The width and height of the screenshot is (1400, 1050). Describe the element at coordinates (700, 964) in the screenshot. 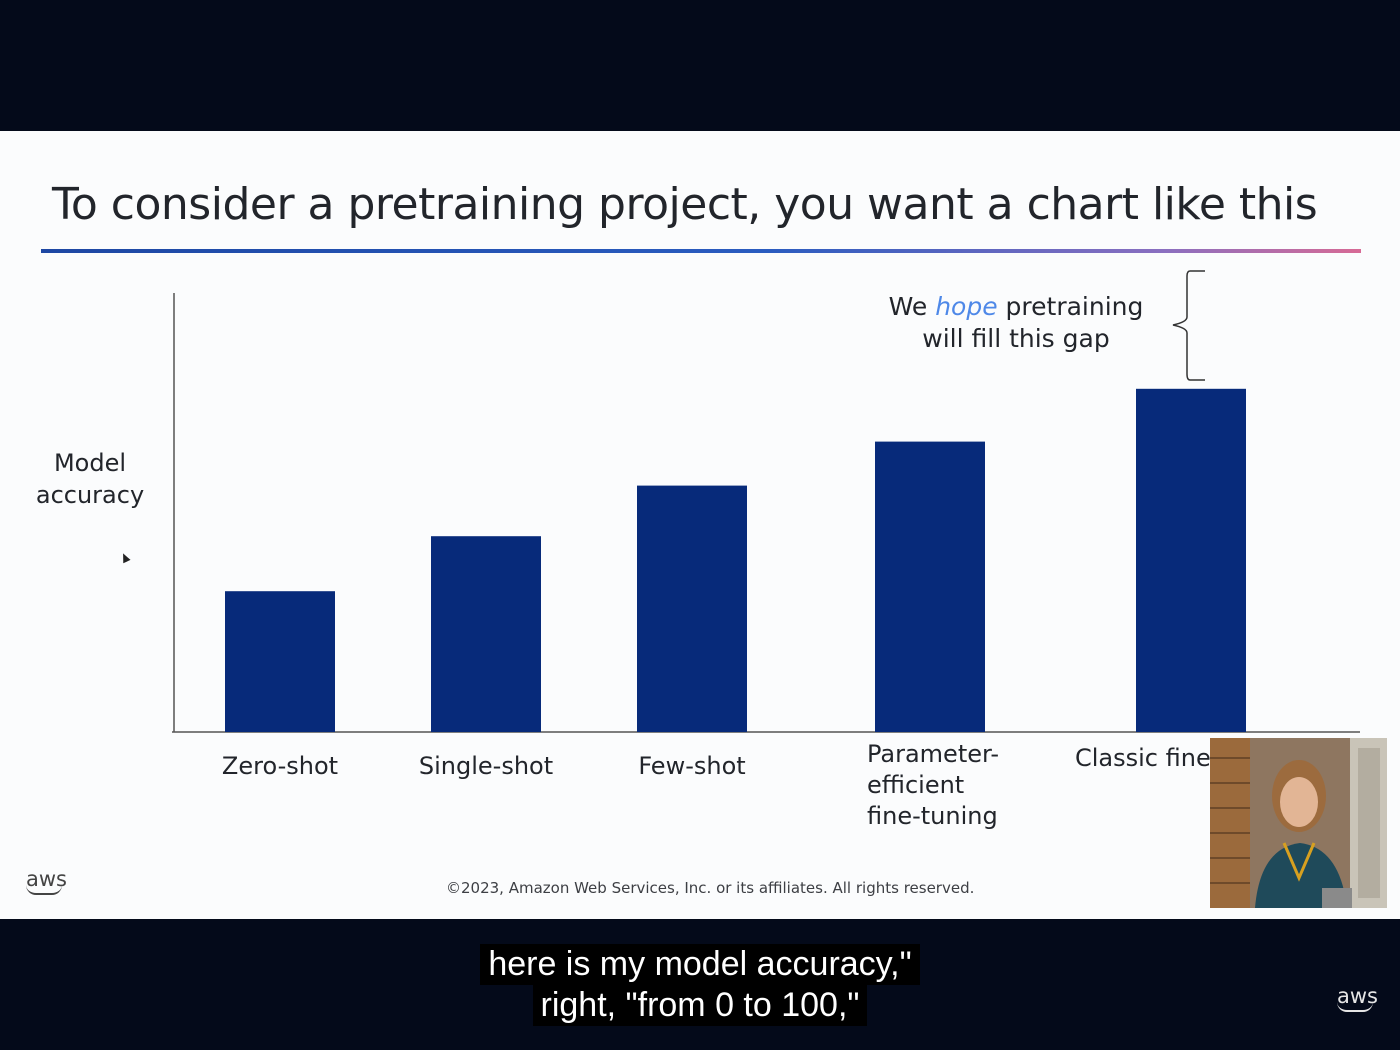

I see `caption-line-1: here is my model accuracy,"` at that location.